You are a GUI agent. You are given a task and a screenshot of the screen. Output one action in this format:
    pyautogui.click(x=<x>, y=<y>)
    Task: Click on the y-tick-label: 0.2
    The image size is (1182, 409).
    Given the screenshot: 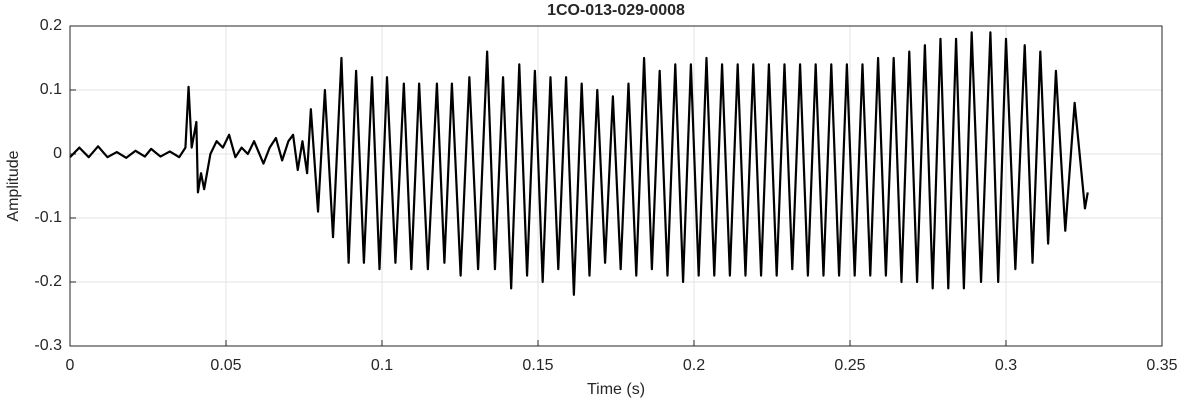 What is the action you would take?
    pyautogui.click(x=51, y=25)
    